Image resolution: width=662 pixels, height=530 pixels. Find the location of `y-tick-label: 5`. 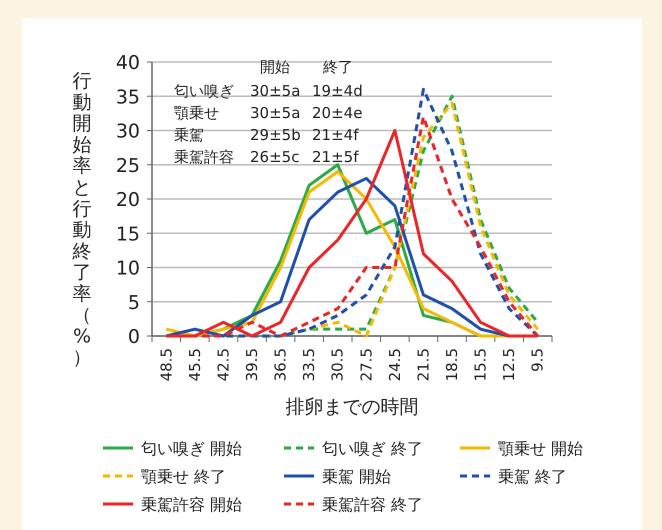

y-tick-label: 5 is located at coordinates (134, 303).